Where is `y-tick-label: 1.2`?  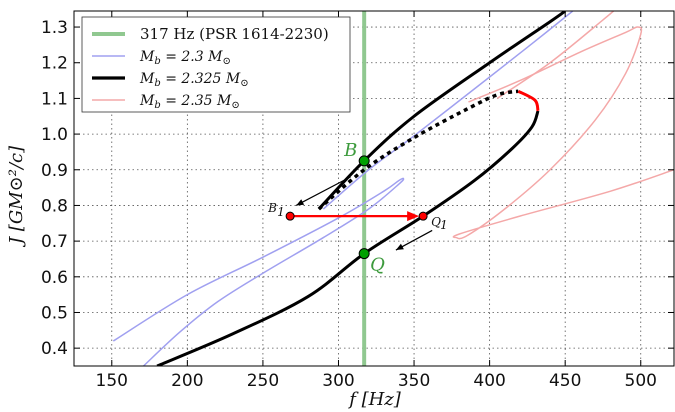
y-tick-label: 1.2 is located at coordinates (54, 64).